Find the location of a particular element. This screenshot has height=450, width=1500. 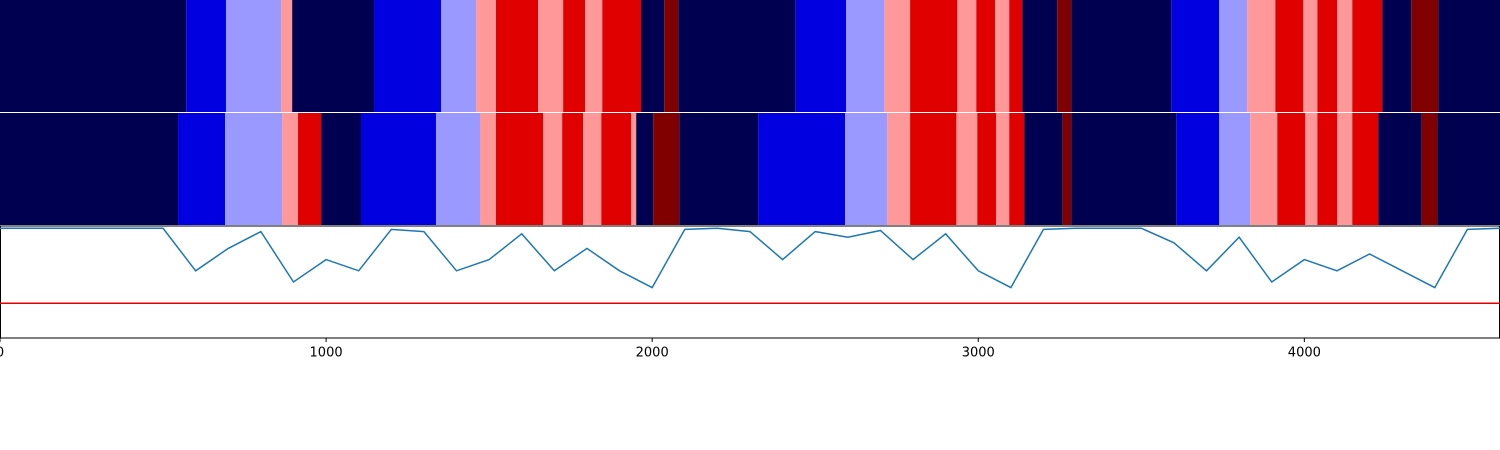

signal-line is located at coordinates (750, 258).